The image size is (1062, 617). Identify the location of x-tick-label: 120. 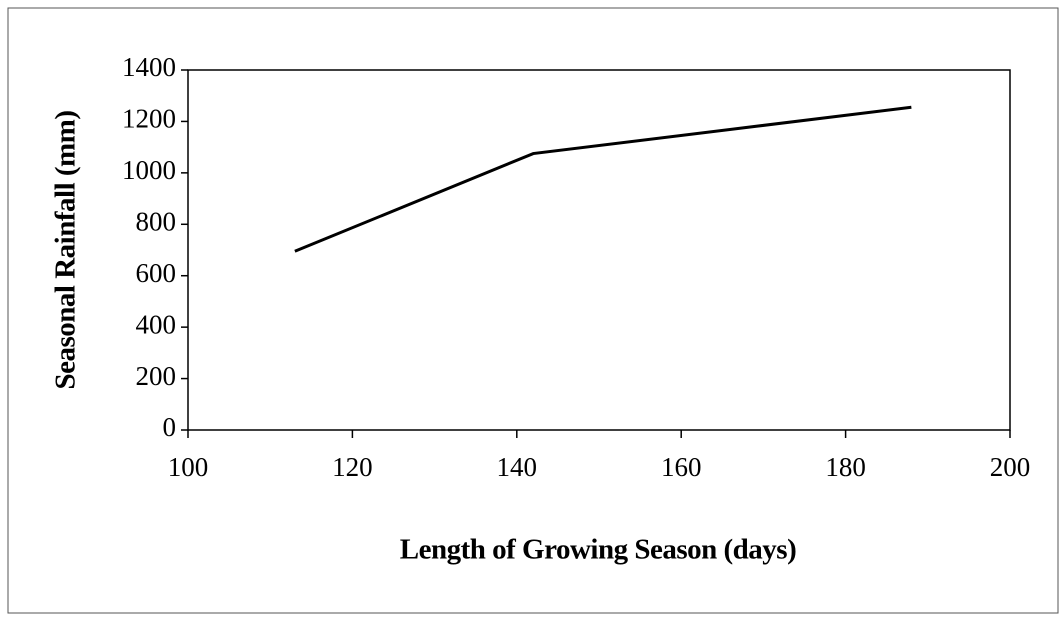
(352, 467).